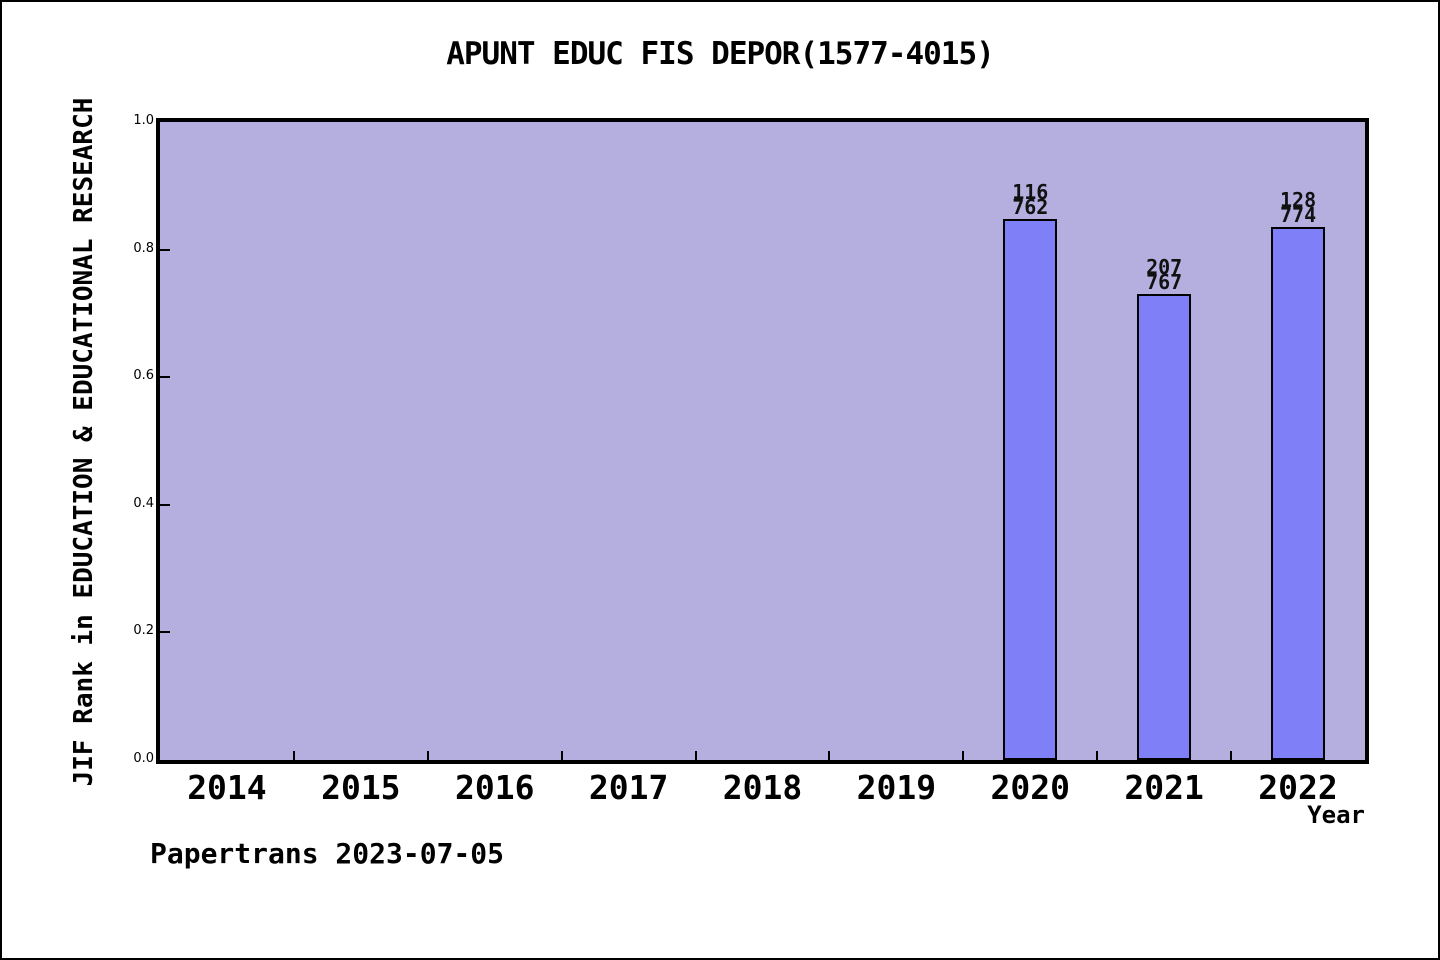 The width and height of the screenshot is (1440, 960). What do you see at coordinates (1164, 282) in the screenshot?
I see `bar-total-value: 767` at bounding box center [1164, 282].